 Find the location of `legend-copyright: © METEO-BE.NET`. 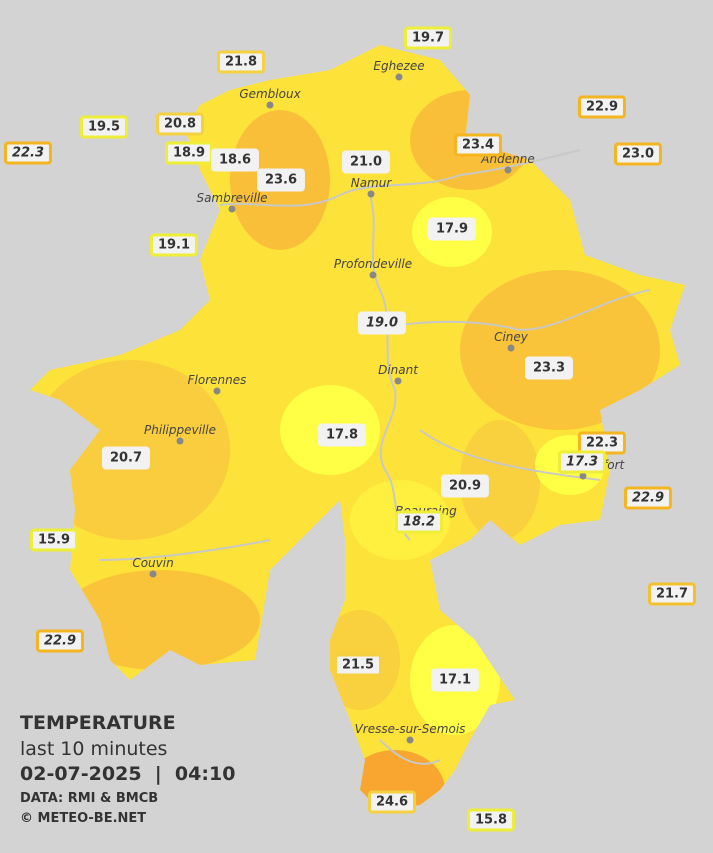

legend-copyright: © METEO-BE.NET is located at coordinates (83, 818).